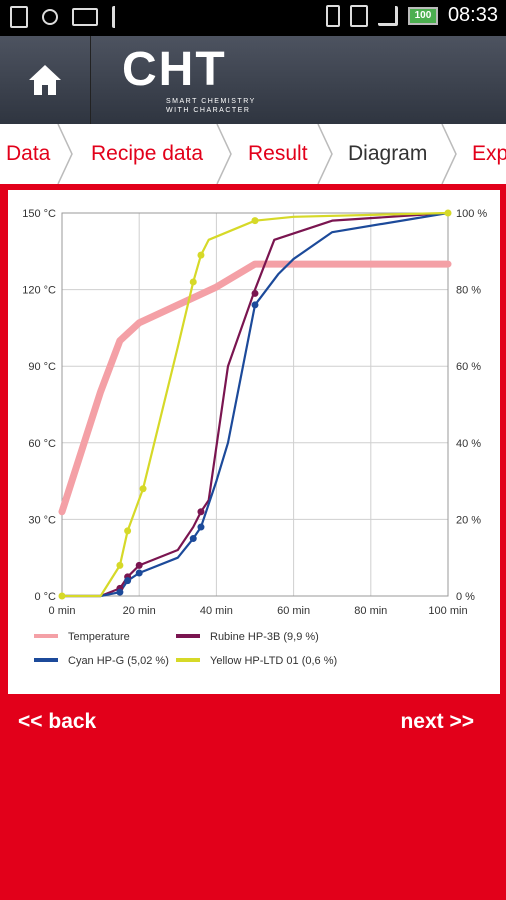 This screenshot has width=506, height=900. Describe the element at coordinates (45, 597) in the screenshot. I see `y-left-tick-label: 0 °C` at that location.